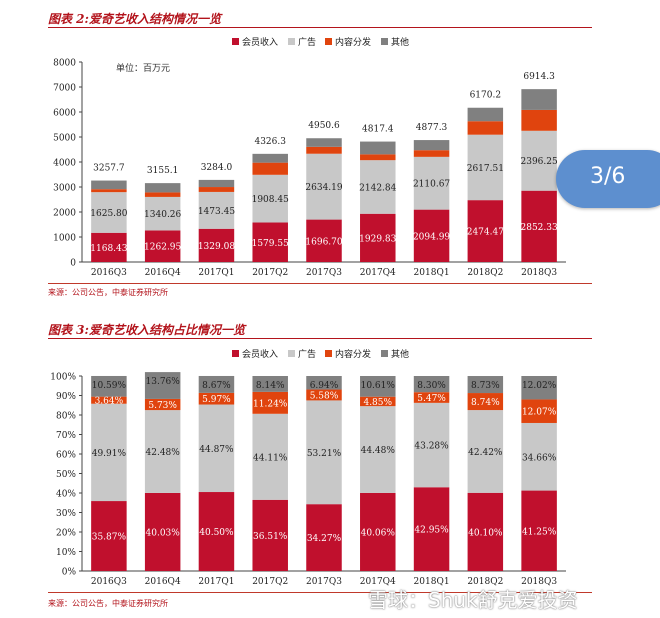  I want to click on legend-label: 广告, so click(307, 42).